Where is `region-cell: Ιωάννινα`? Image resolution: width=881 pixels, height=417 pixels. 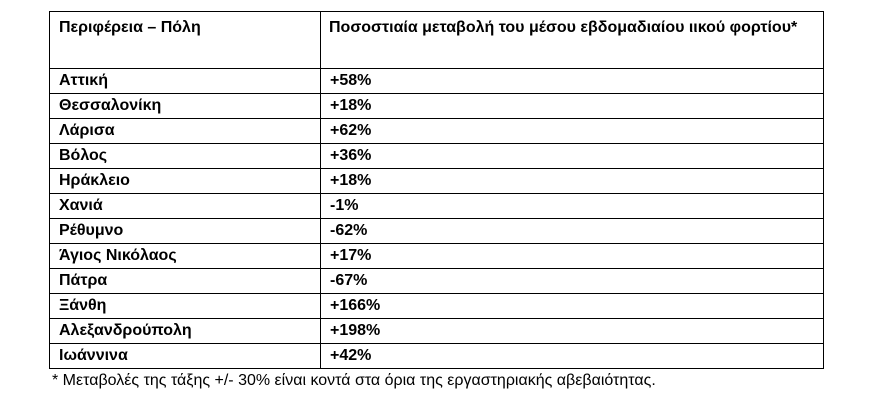 region-cell: Ιωάννινα is located at coordinates (185, 356).